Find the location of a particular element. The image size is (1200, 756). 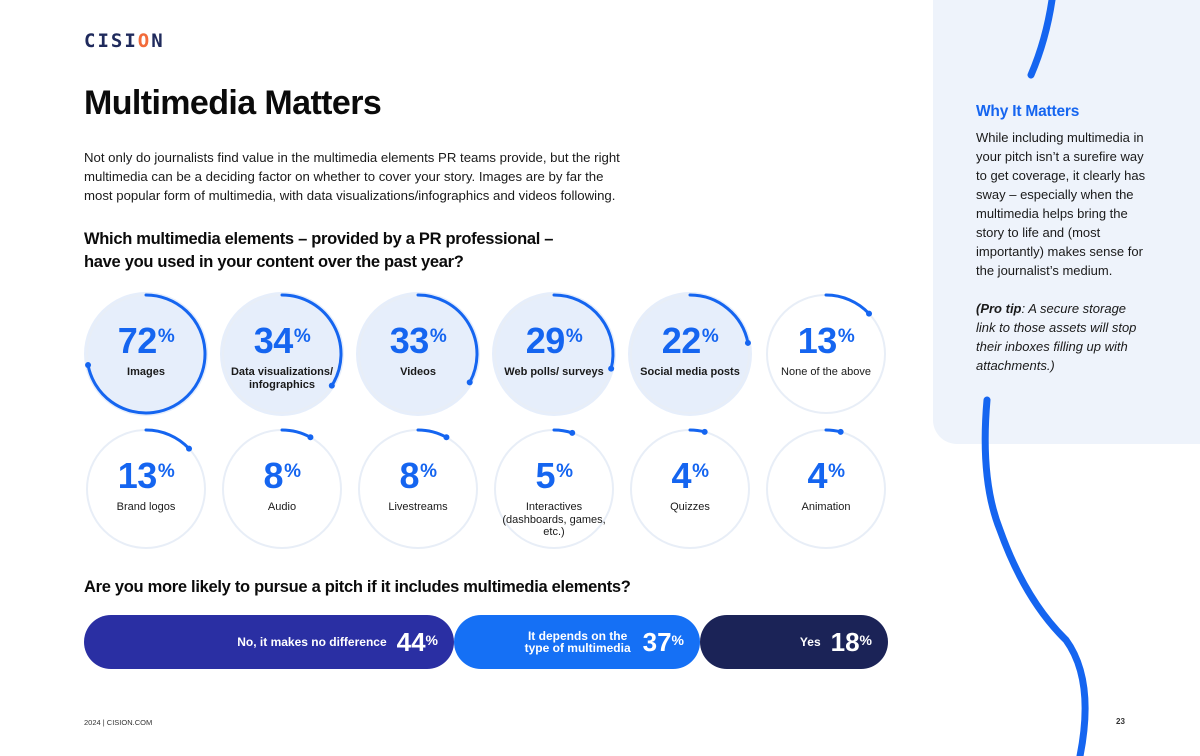

pitch-bar-depends: It depends on the type of multimedia 37% is located at coordinates (577, 642).